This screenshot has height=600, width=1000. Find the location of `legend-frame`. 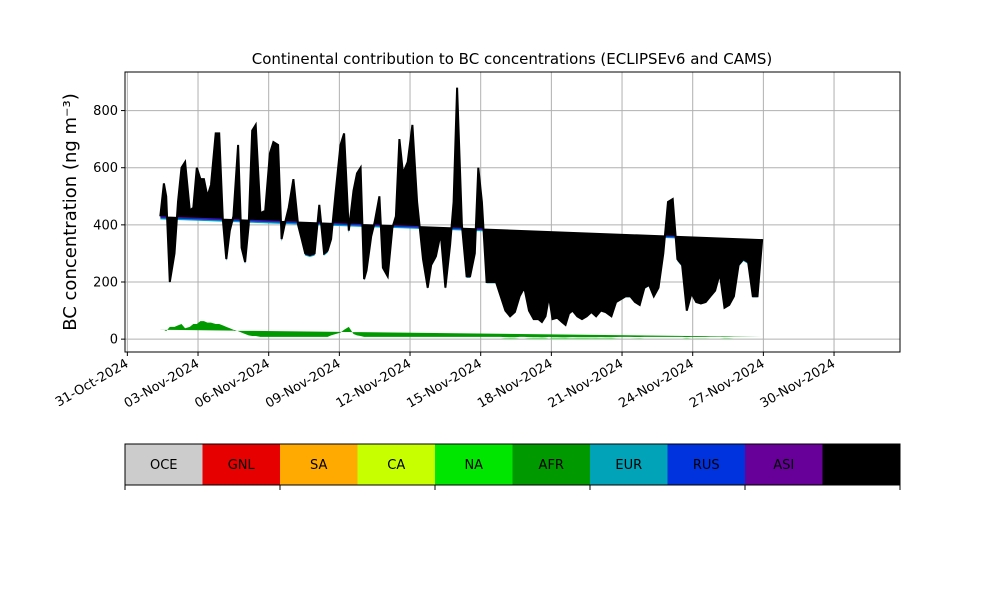

legend-frame is located at coordinates (512, 464).